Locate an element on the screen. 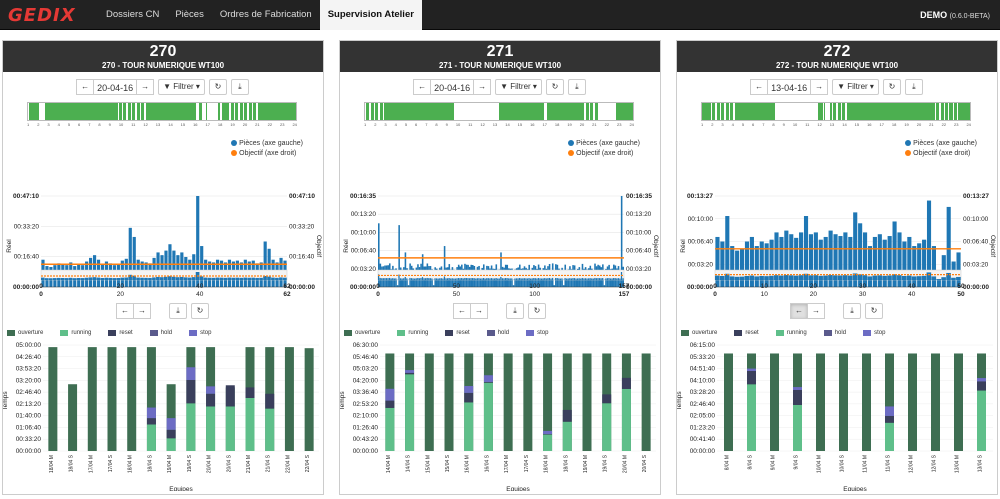  filter-dropdown: ▼ Filtrer ▾ is located at coordinates (855, 87).